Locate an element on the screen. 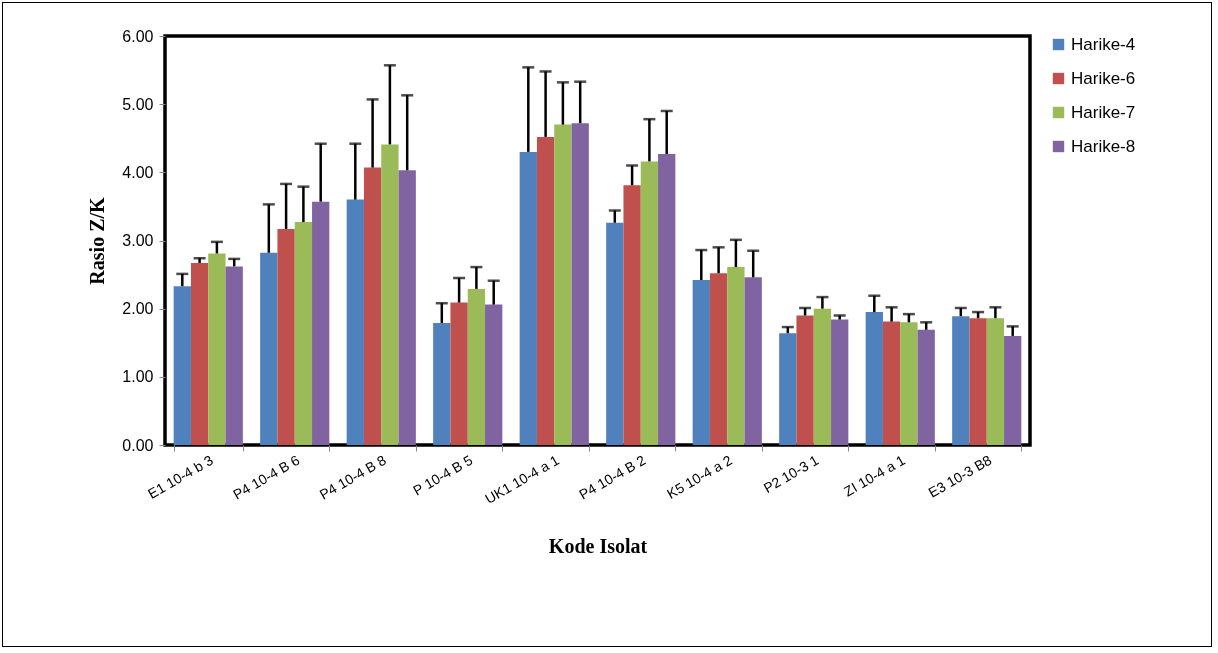 This screenshot has width=1218, height=653. x-tick-label: P4 10-4 B 8 is located at coordinates (352, 477).